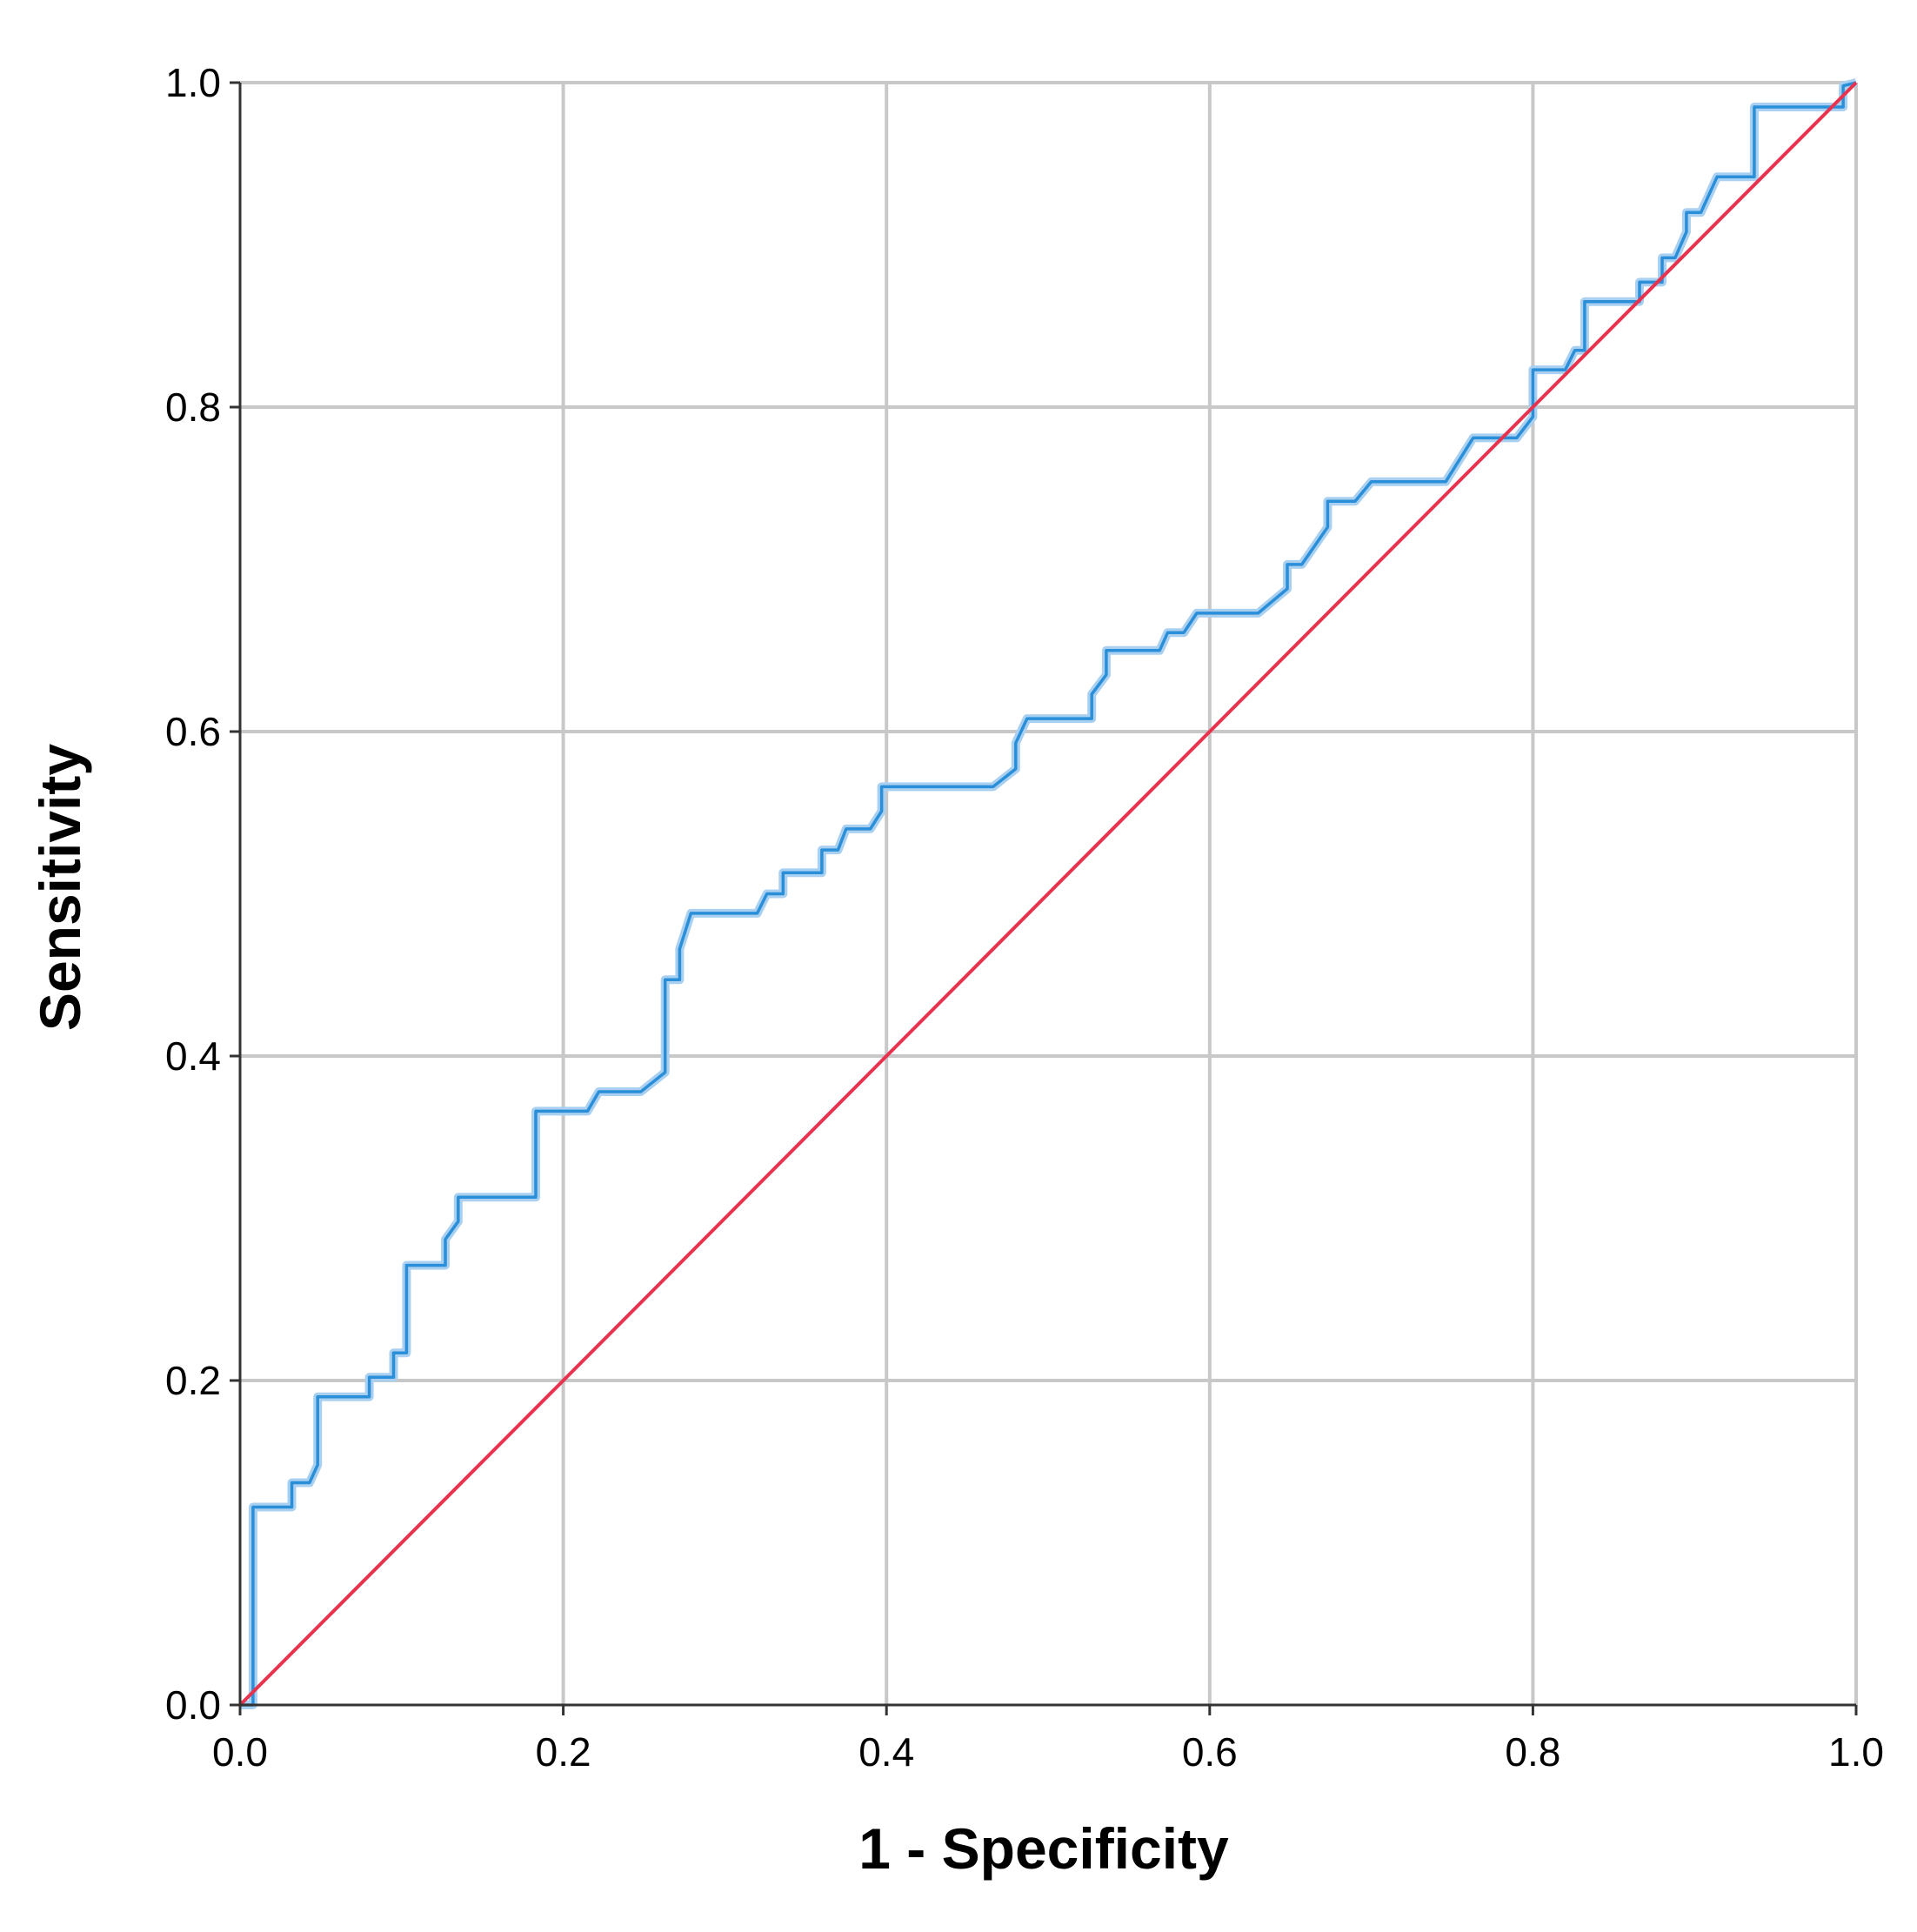  What do you see at coordinates (886, 1752) in the screenshot?
I see `x-tick-label: 0.4` at bounding box center [886, 1752].